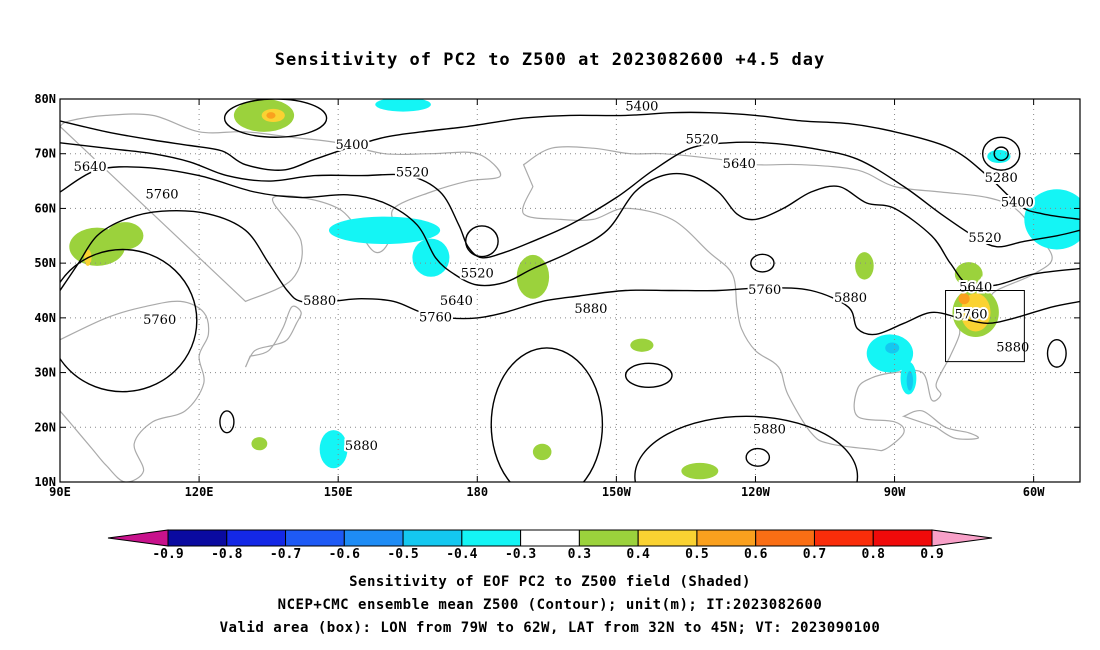 The width and height of the screenshot is (1100, 650). Describe the element at coordinates (45, 263) in the screenshot. I see `y-tick-label: 50N` at that location.